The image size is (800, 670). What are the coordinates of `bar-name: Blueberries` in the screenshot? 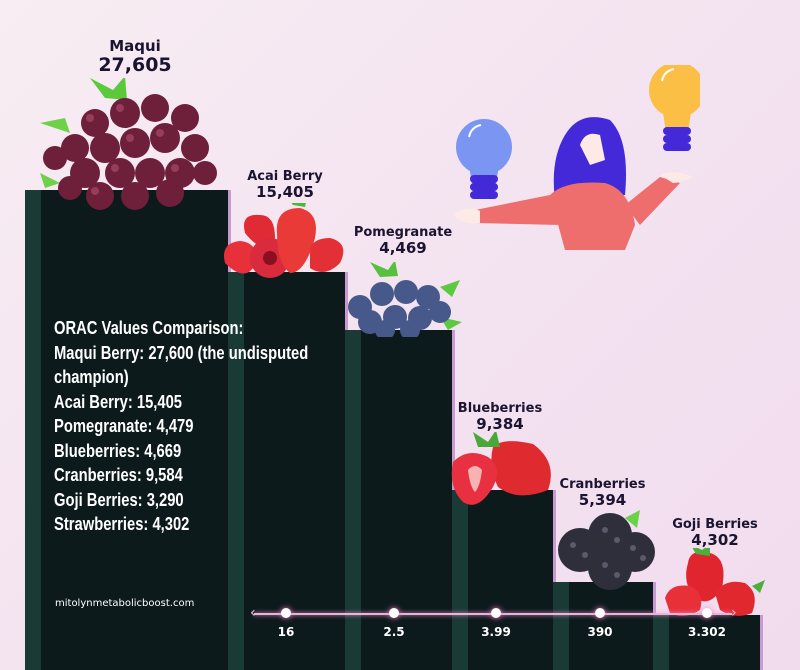 It's located at (500, 408).